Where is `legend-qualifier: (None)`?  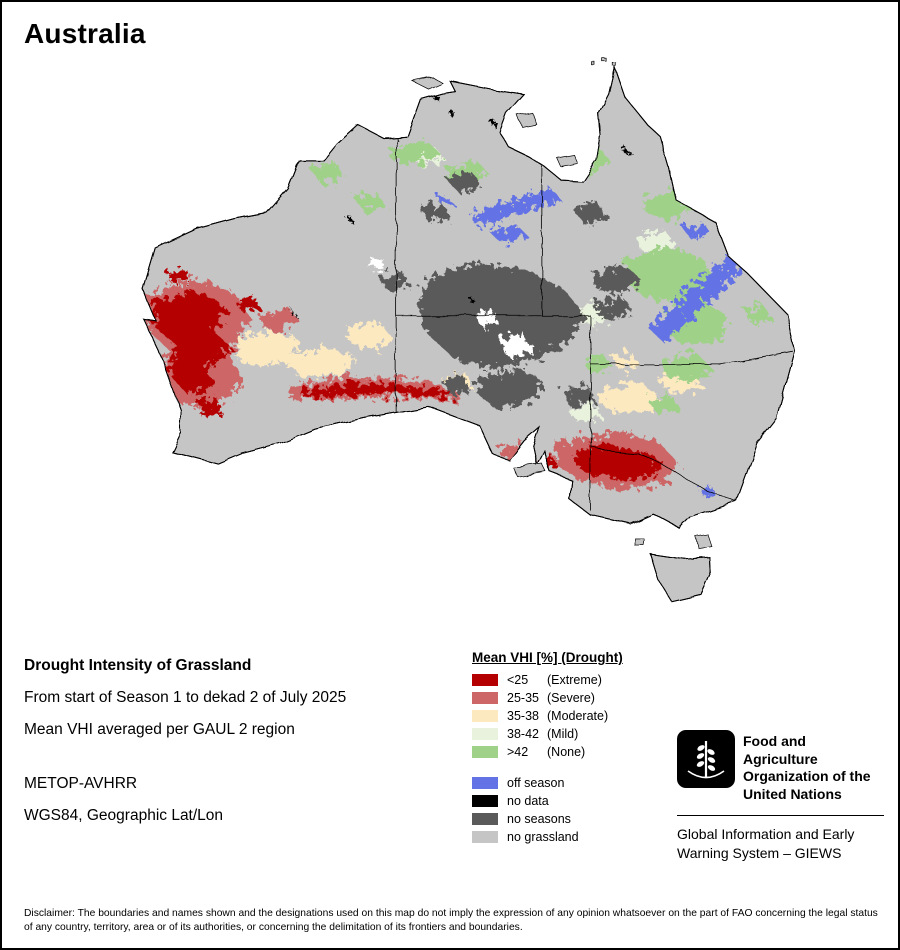
legend-qualifier: (None) is located at coordinates (566, 751).